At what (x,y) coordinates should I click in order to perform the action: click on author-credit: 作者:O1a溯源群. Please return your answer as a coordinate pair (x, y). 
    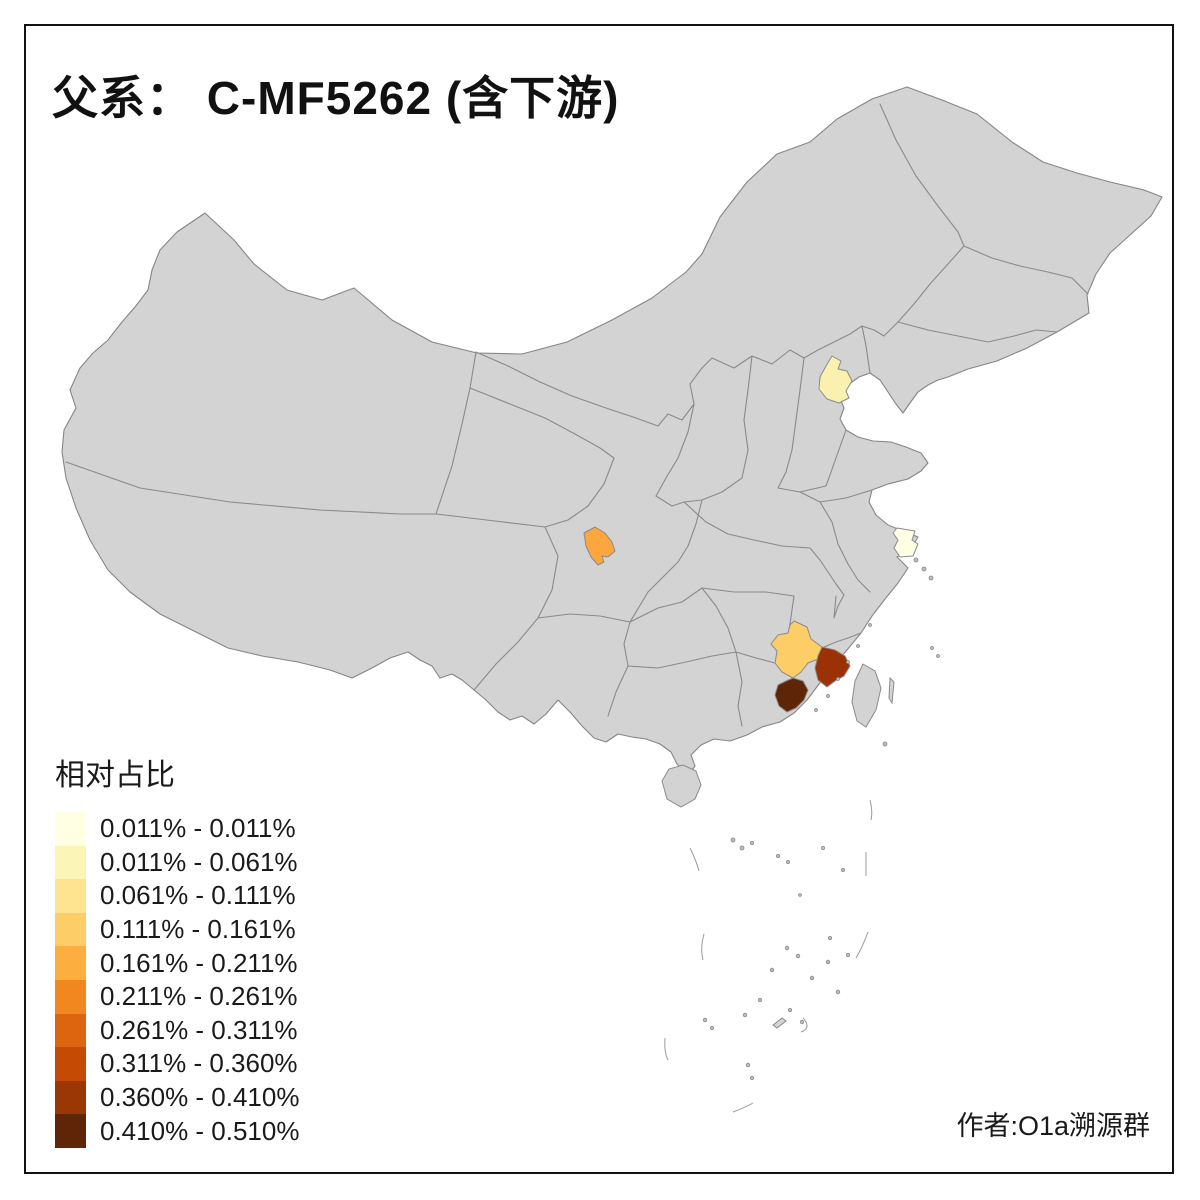
    Looking at the image, I should click on (1053, 1126).